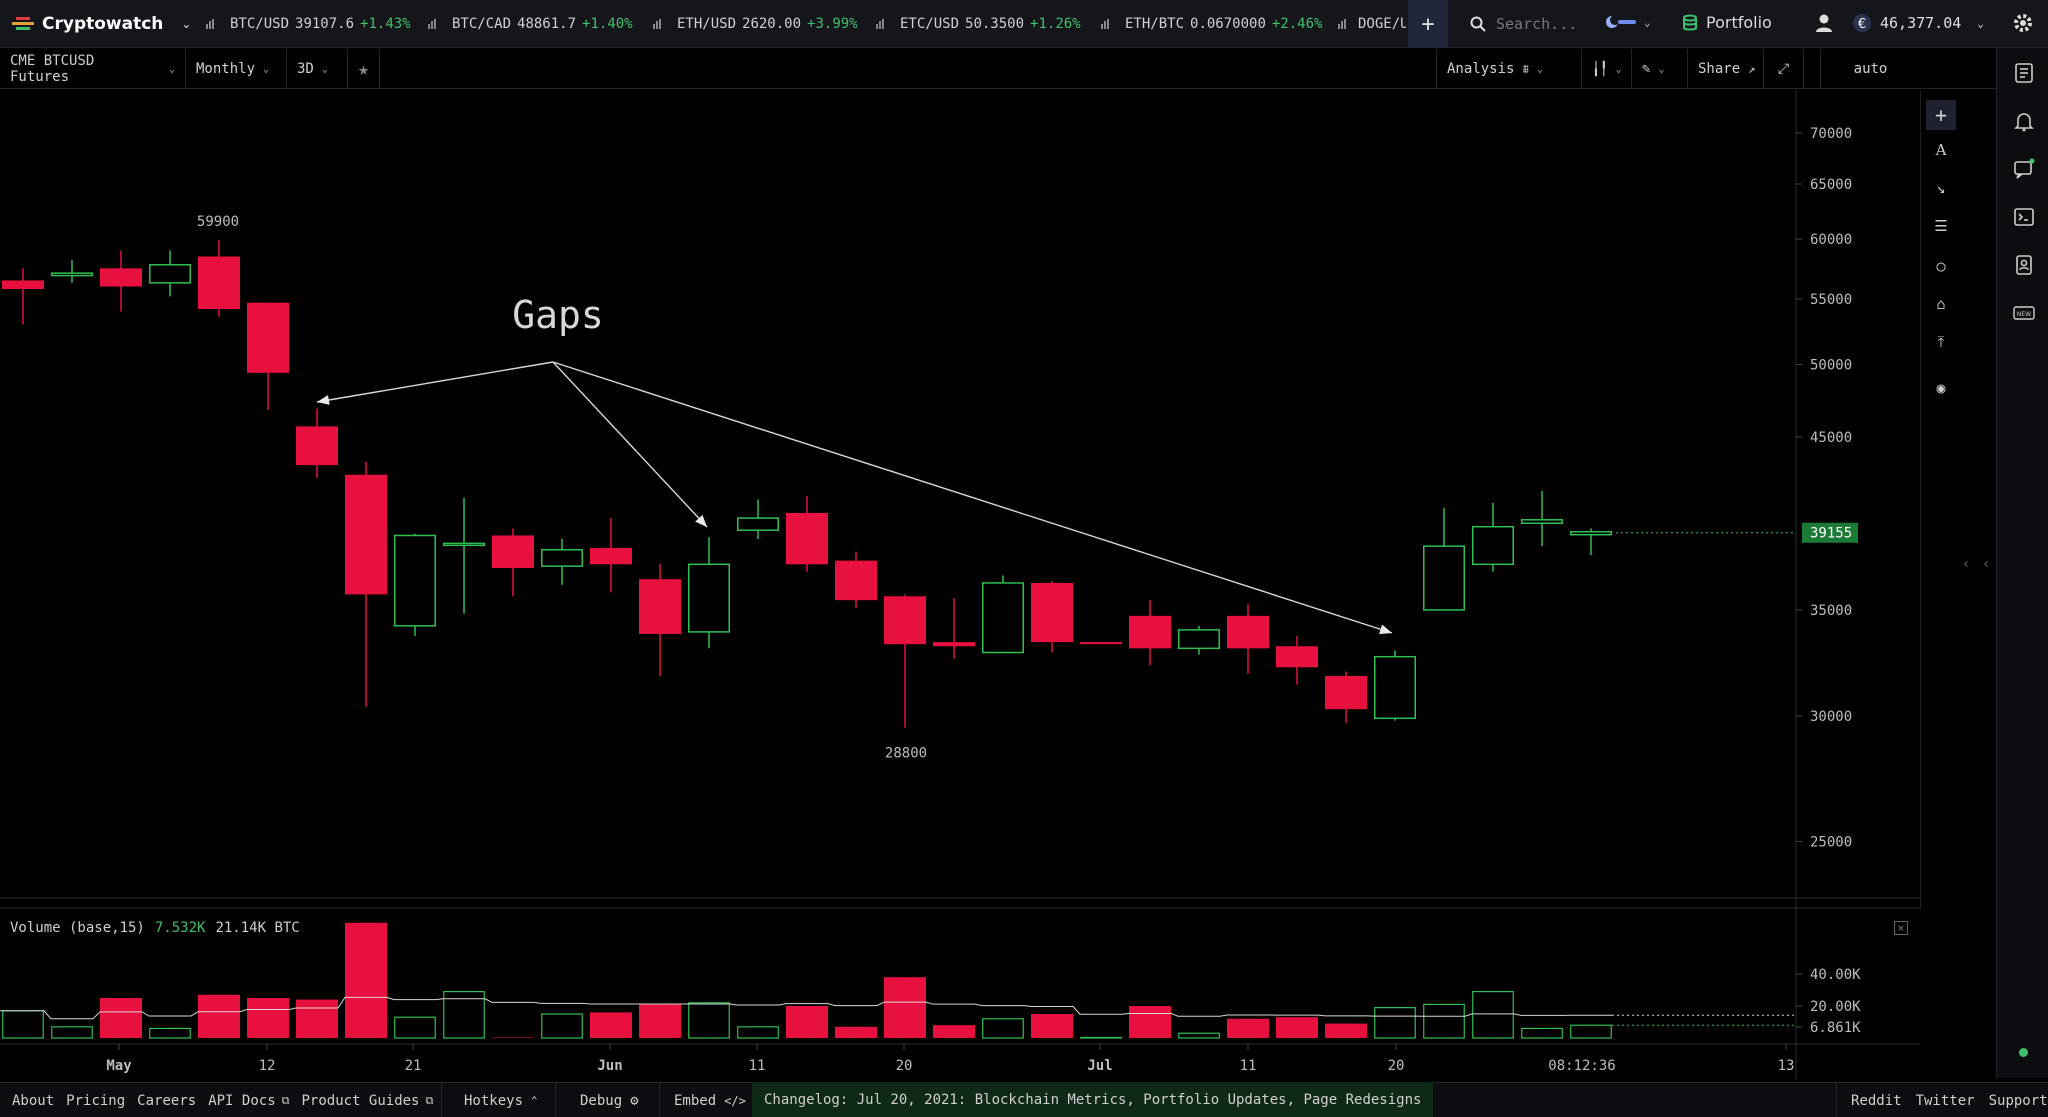  I want to click on ticker-item: ETH/BTC 0.0670000 +2.46%, so click(1211, 24).